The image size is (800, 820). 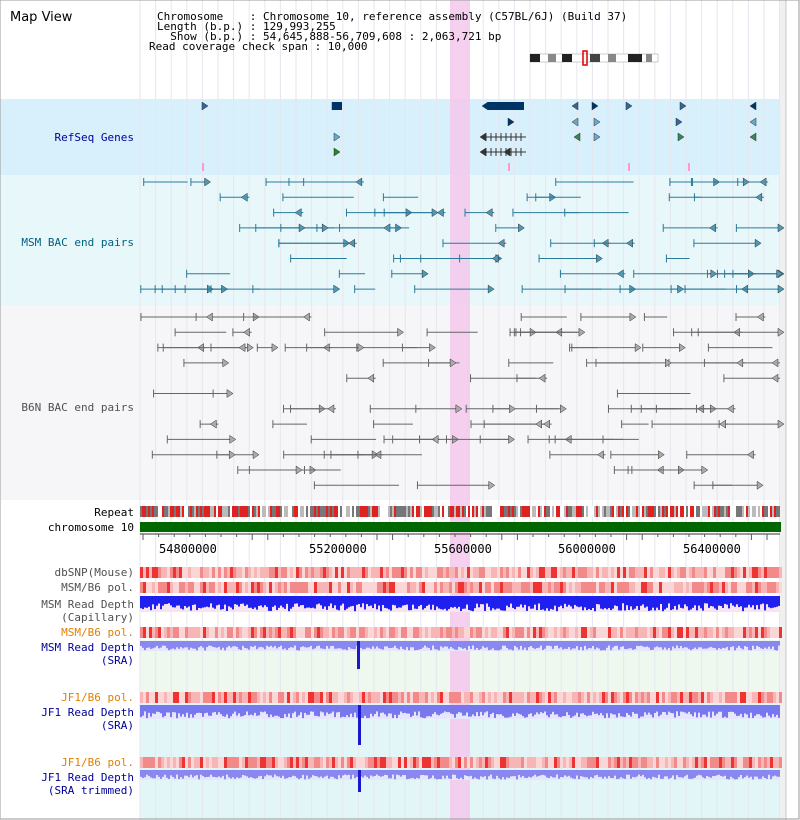 What do you see at coordinates (783, 410) in the screenshot?
I see `right-edge` at bounding box center [783, 410].